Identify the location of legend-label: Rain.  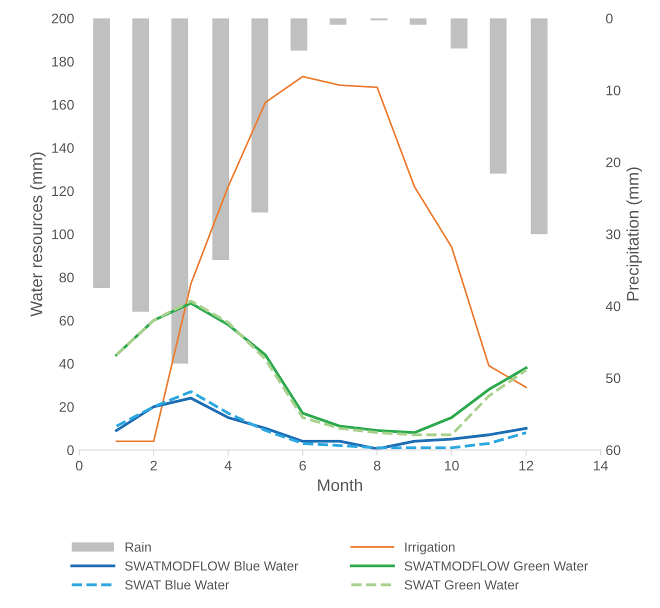
(138, 547).